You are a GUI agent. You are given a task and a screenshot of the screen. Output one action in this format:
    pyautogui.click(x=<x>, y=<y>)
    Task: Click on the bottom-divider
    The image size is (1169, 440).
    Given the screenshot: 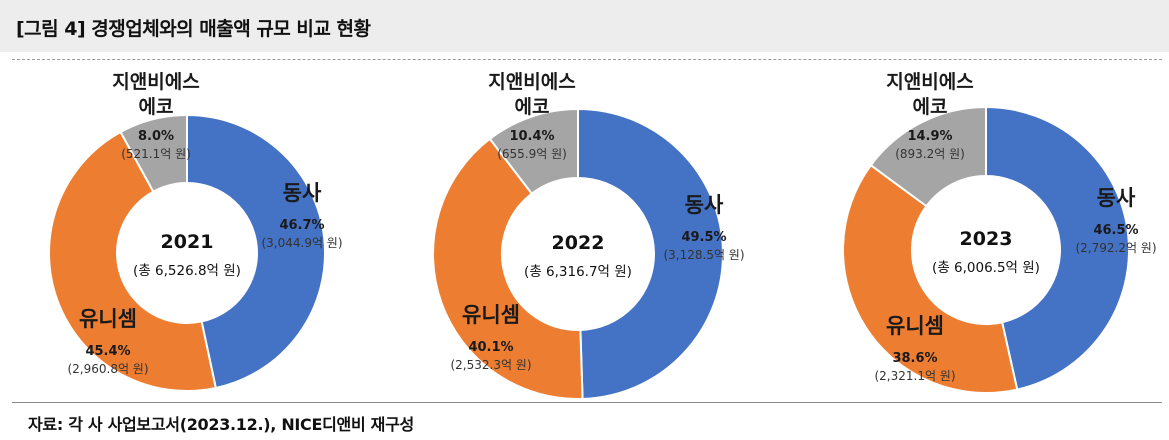 What is the action you would take?
    pyautogui.click(x=587, y=402)
    